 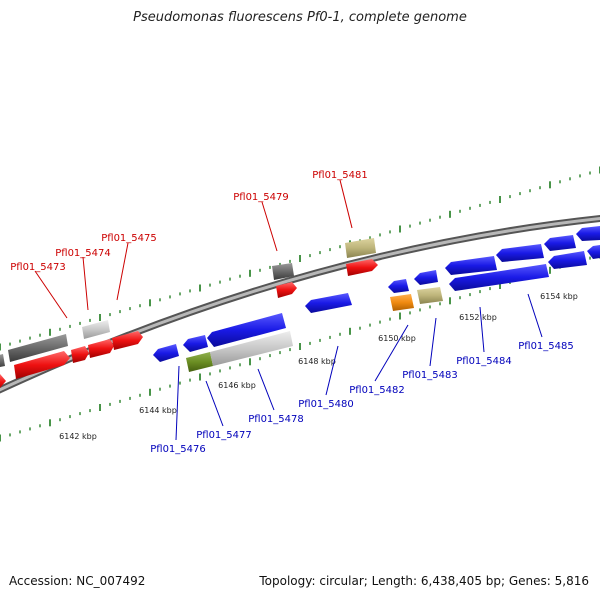 I want to click on kbp-label: 6146 kbp, so click(x=237, y=385).